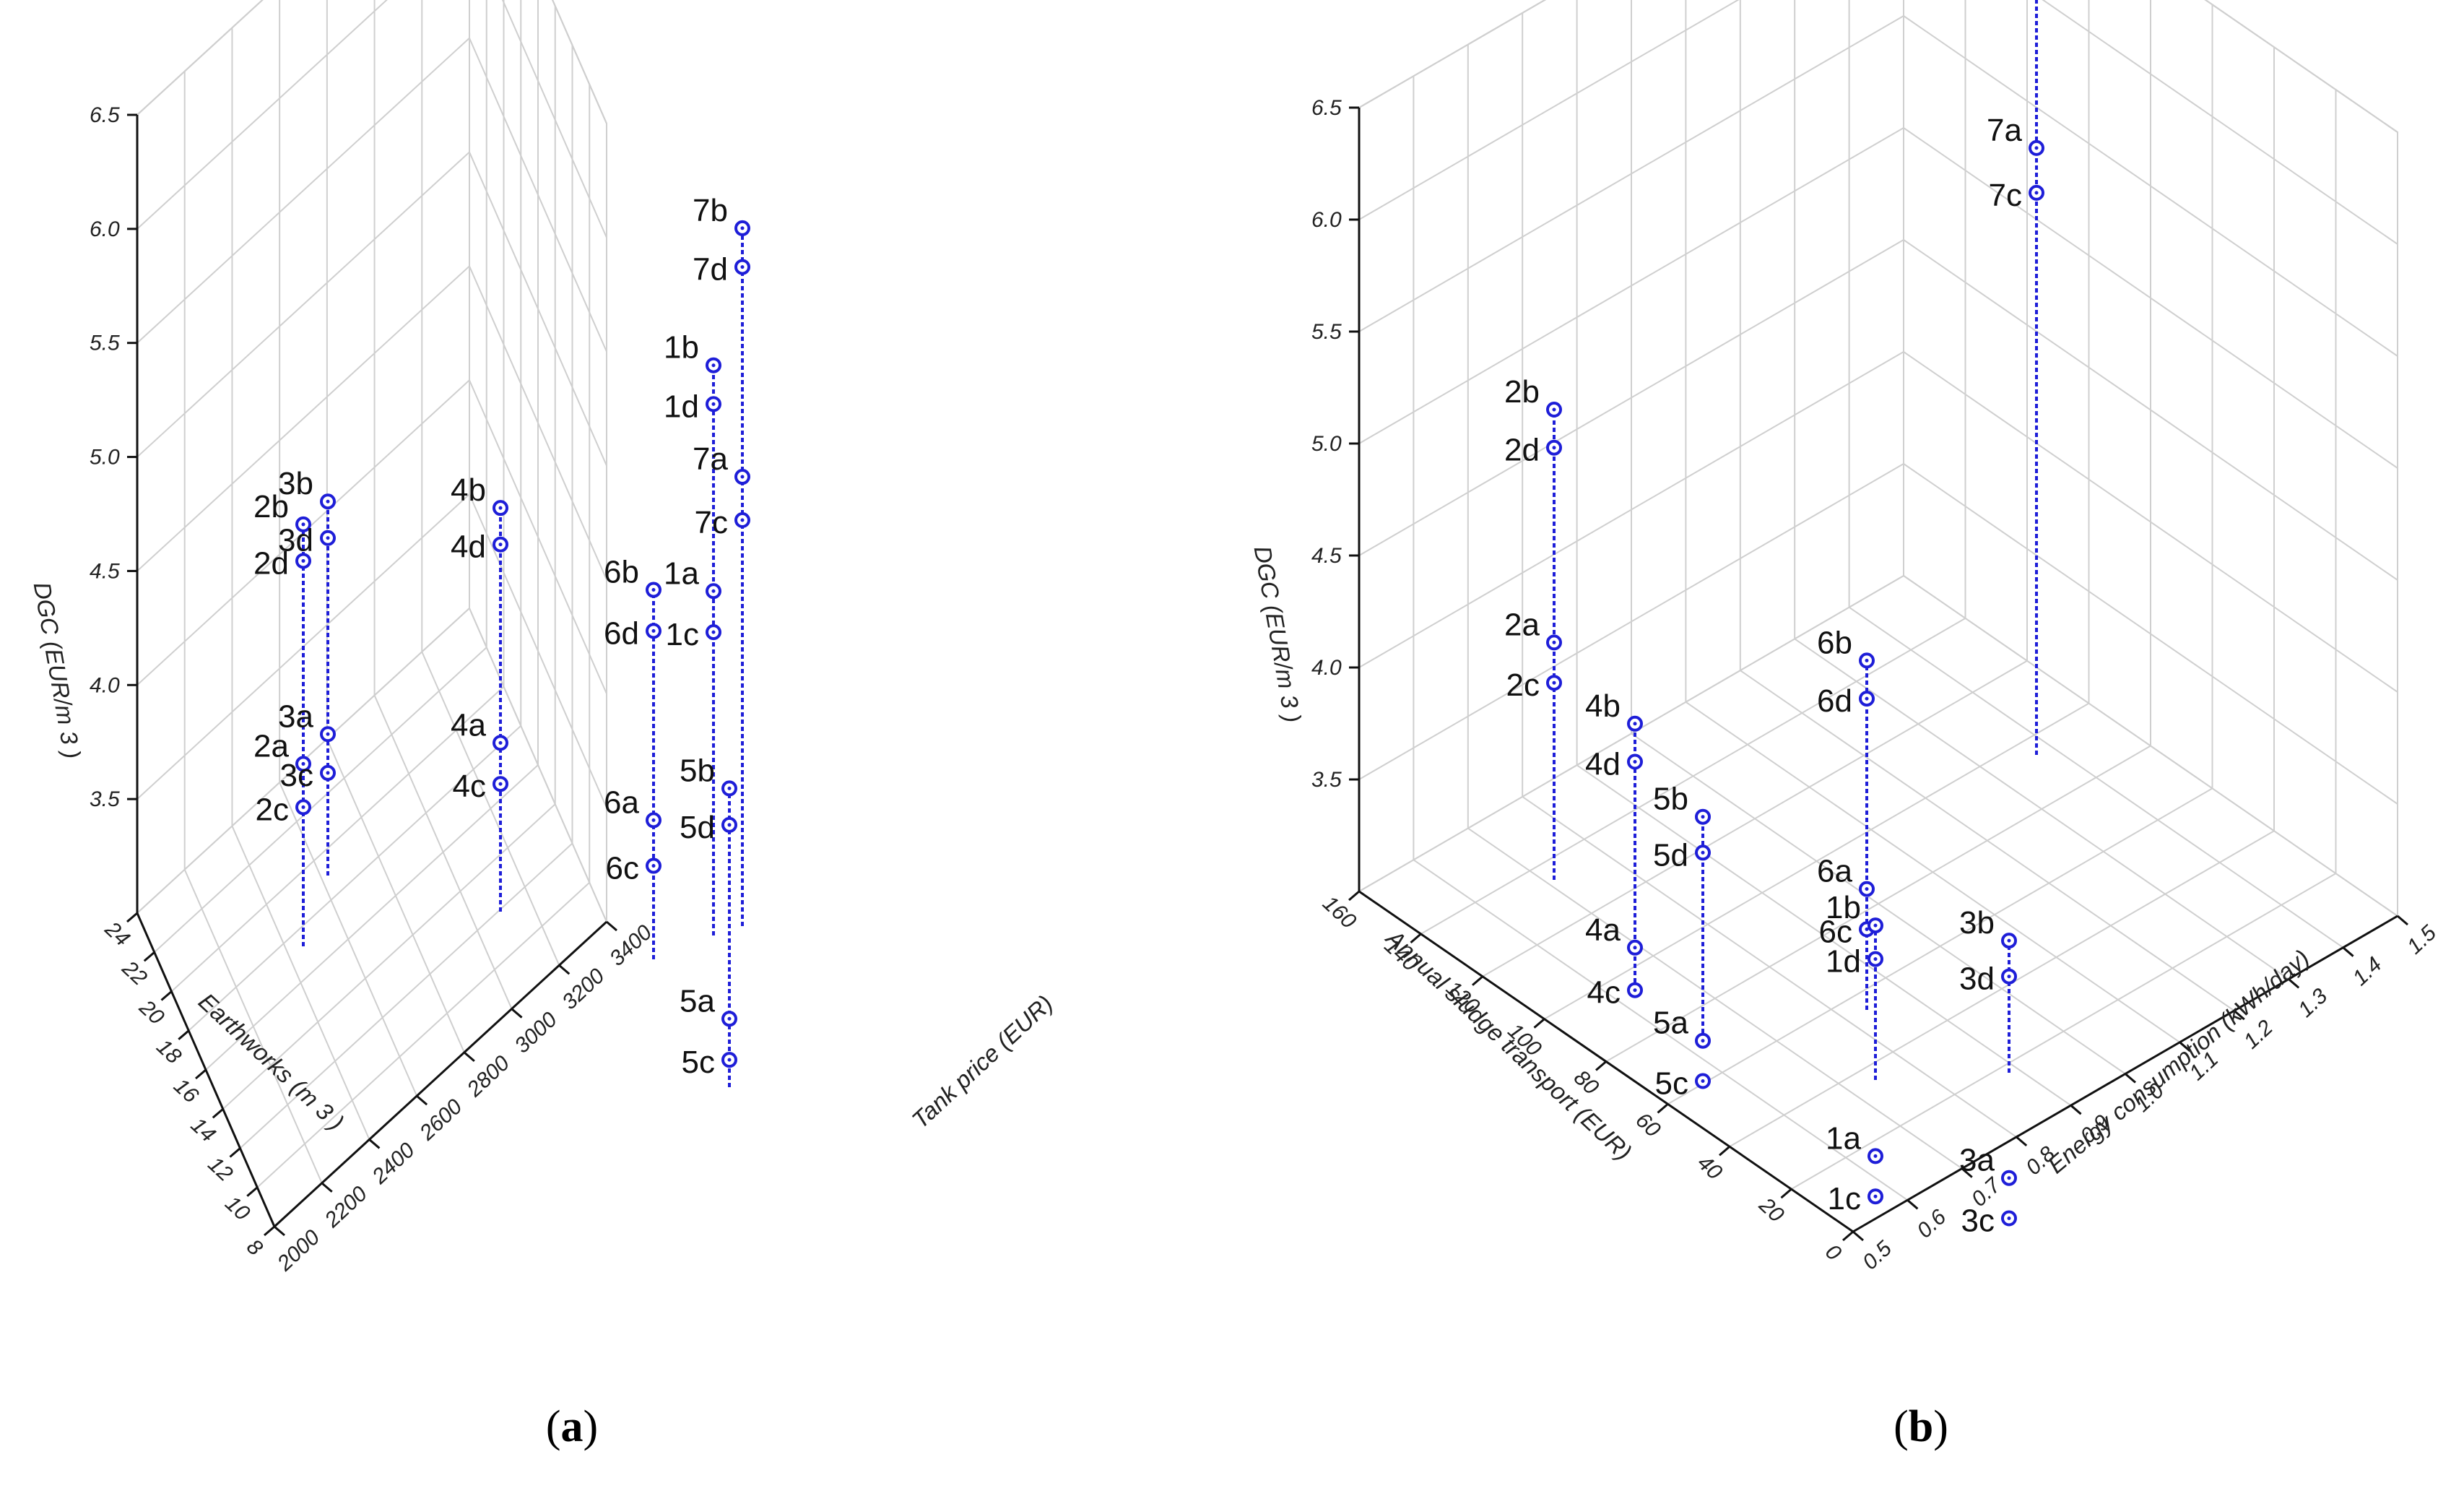 The image size is (2464, 1491). What do you see at coordinates (169, 1051) in the screenshot?
I see `x-tick-label: 18` at bounding box center [169, 1051].